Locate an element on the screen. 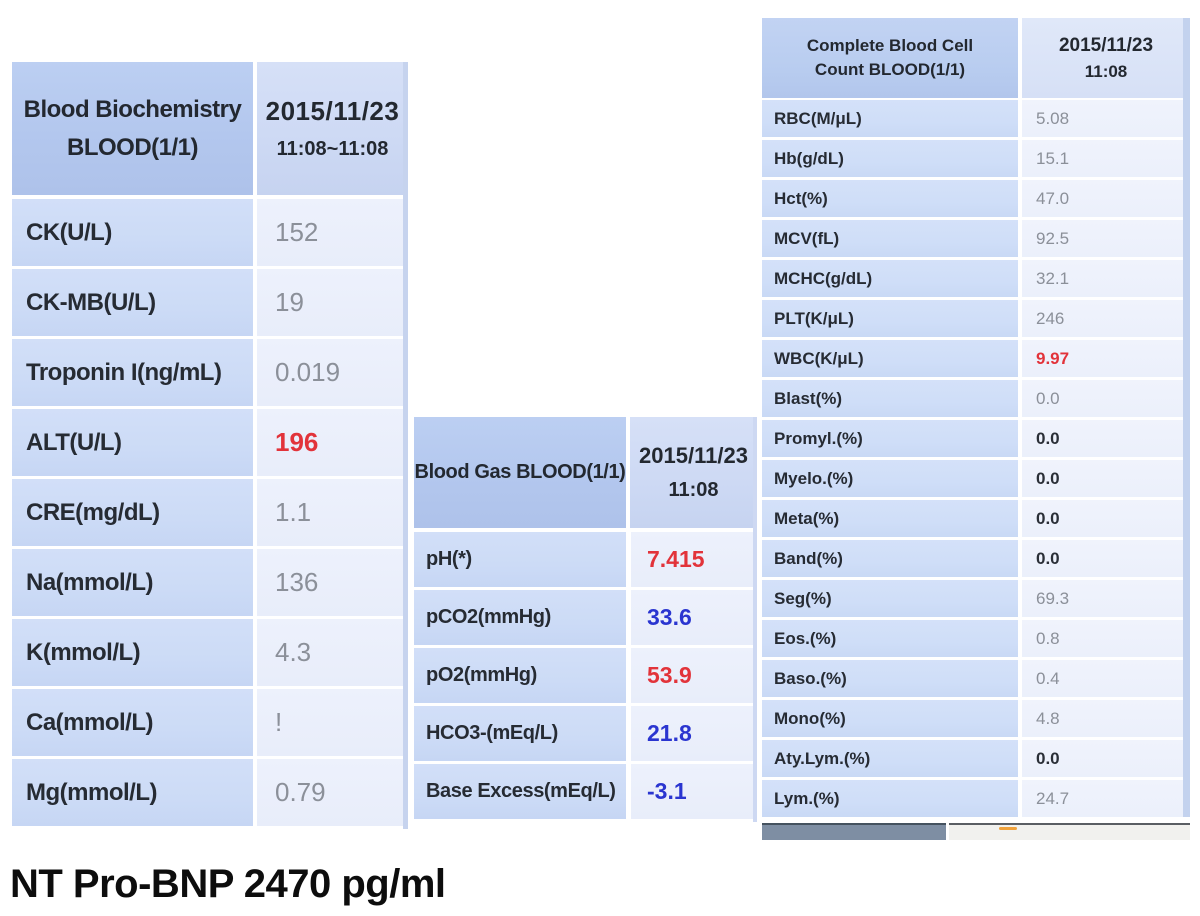  row-label: Lym.(%) is located at coordinates (890, 798).